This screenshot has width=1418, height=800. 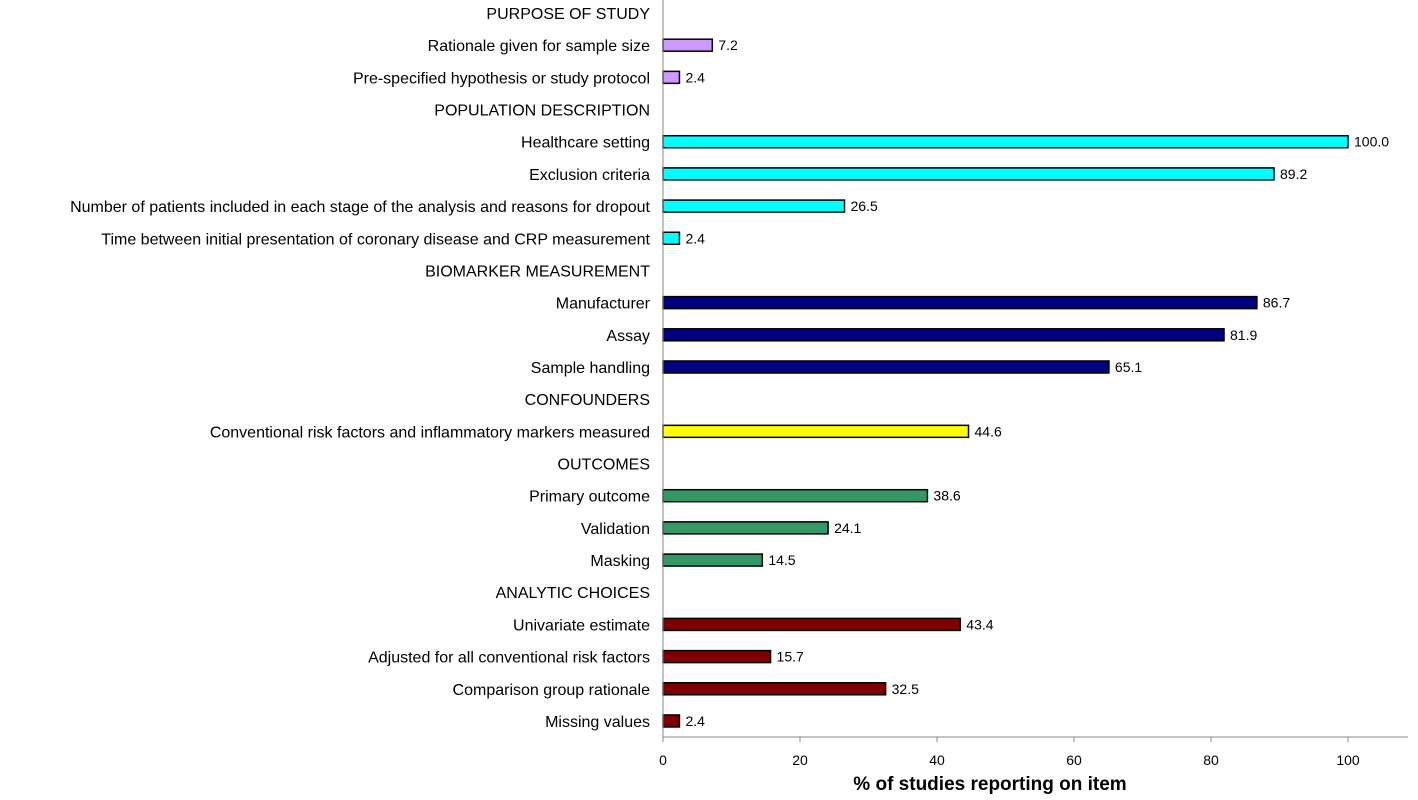 I want to click on x-tick-label: 0, so click(x=663, y=760).